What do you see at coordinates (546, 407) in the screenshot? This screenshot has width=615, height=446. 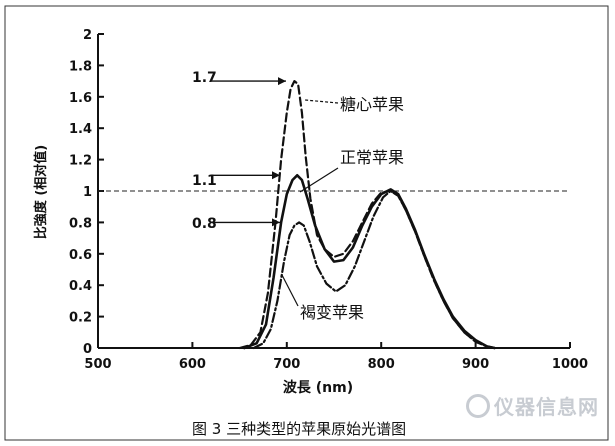 I see `watermark-text: 仪器信息网` at bounding box center [546, 407].